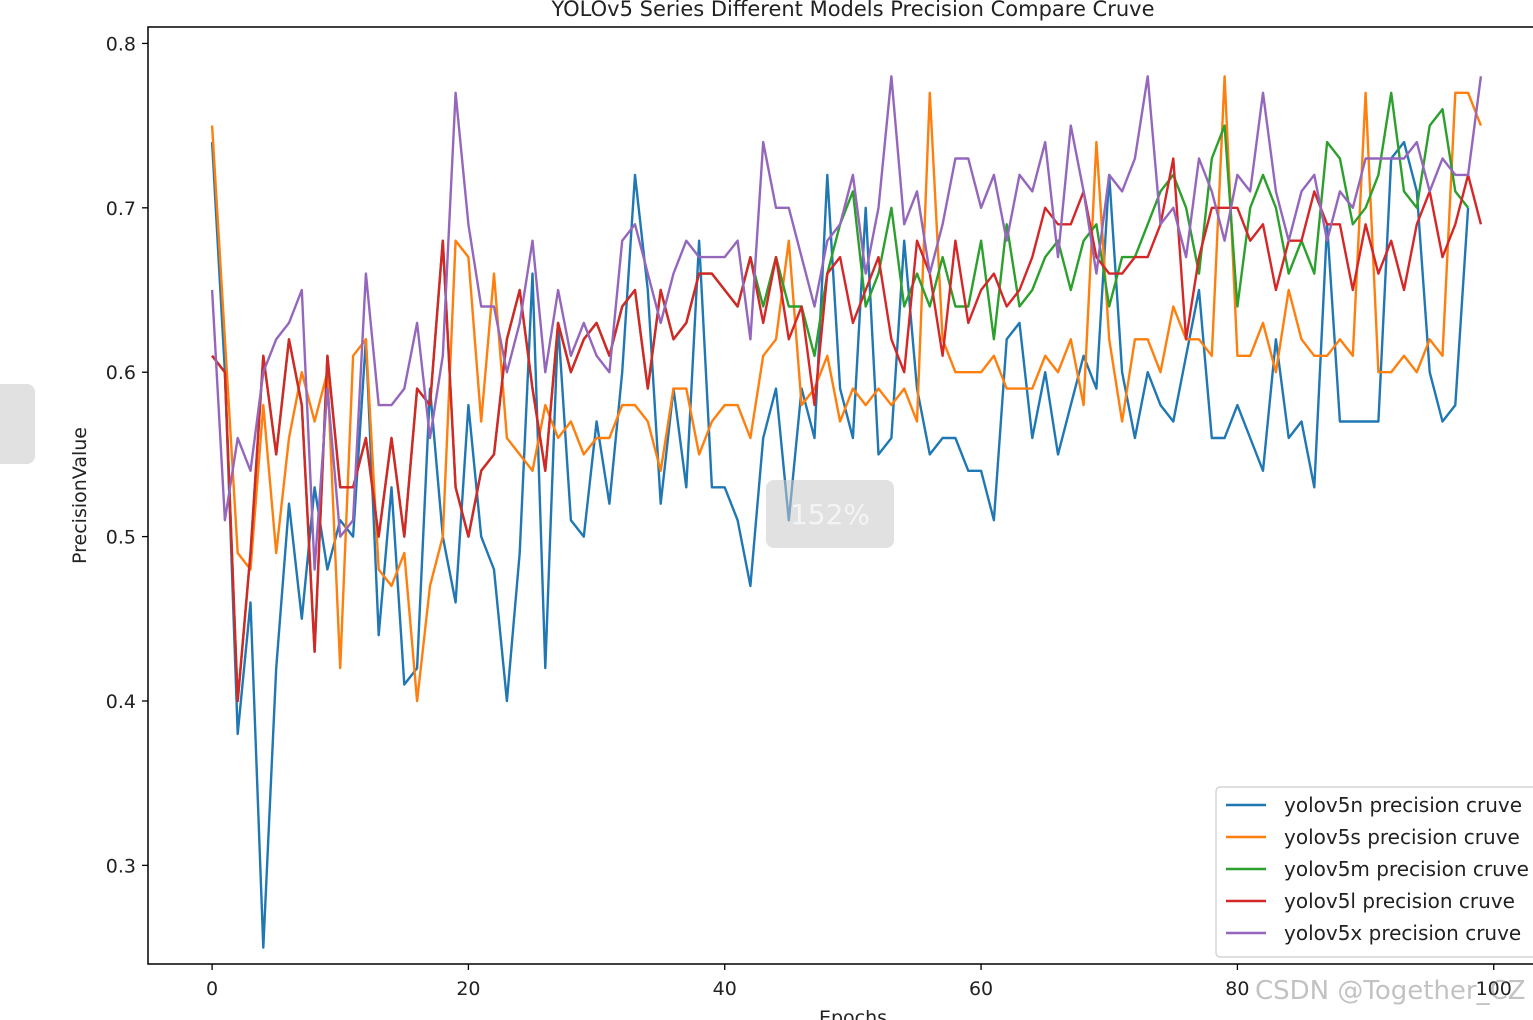 The width and height of the screenshot is (1533, 1020). Describe the element at coordinates (725, 989) in the screenshot. I see `x-tick-label: 40` at that location.